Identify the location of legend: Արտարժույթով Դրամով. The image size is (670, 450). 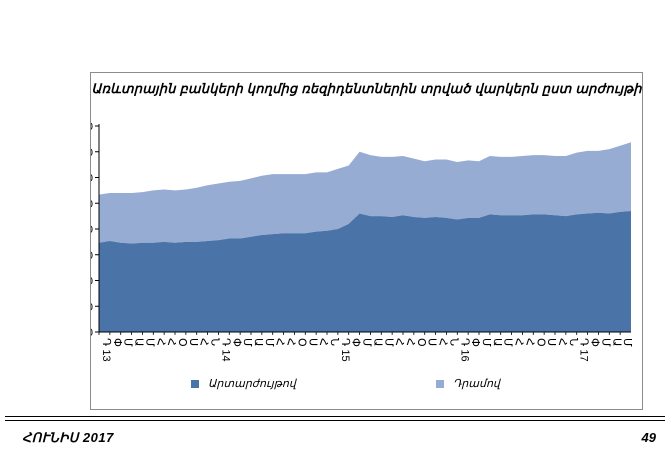
(366, 386).